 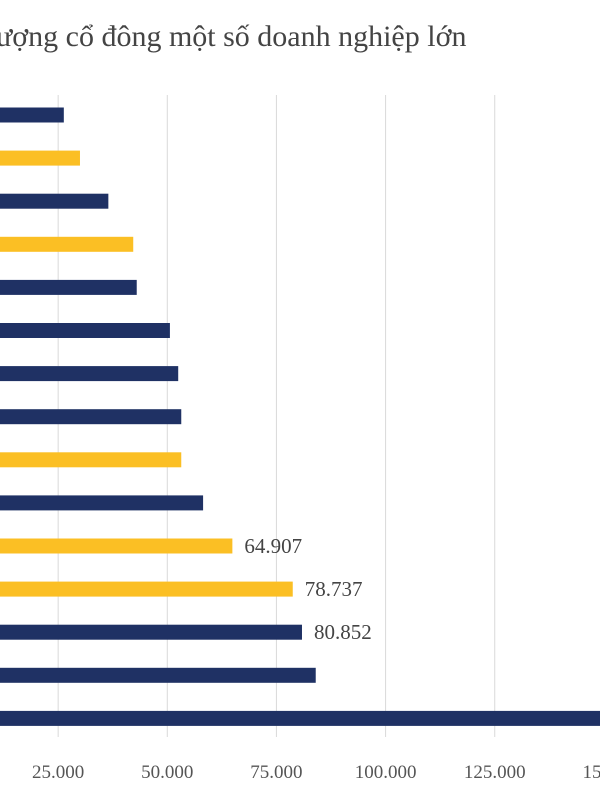 What do you see at coordinates (343, 632) in the screenshot?
I see `data-label: 80.852` at bounding box center [343, 632].